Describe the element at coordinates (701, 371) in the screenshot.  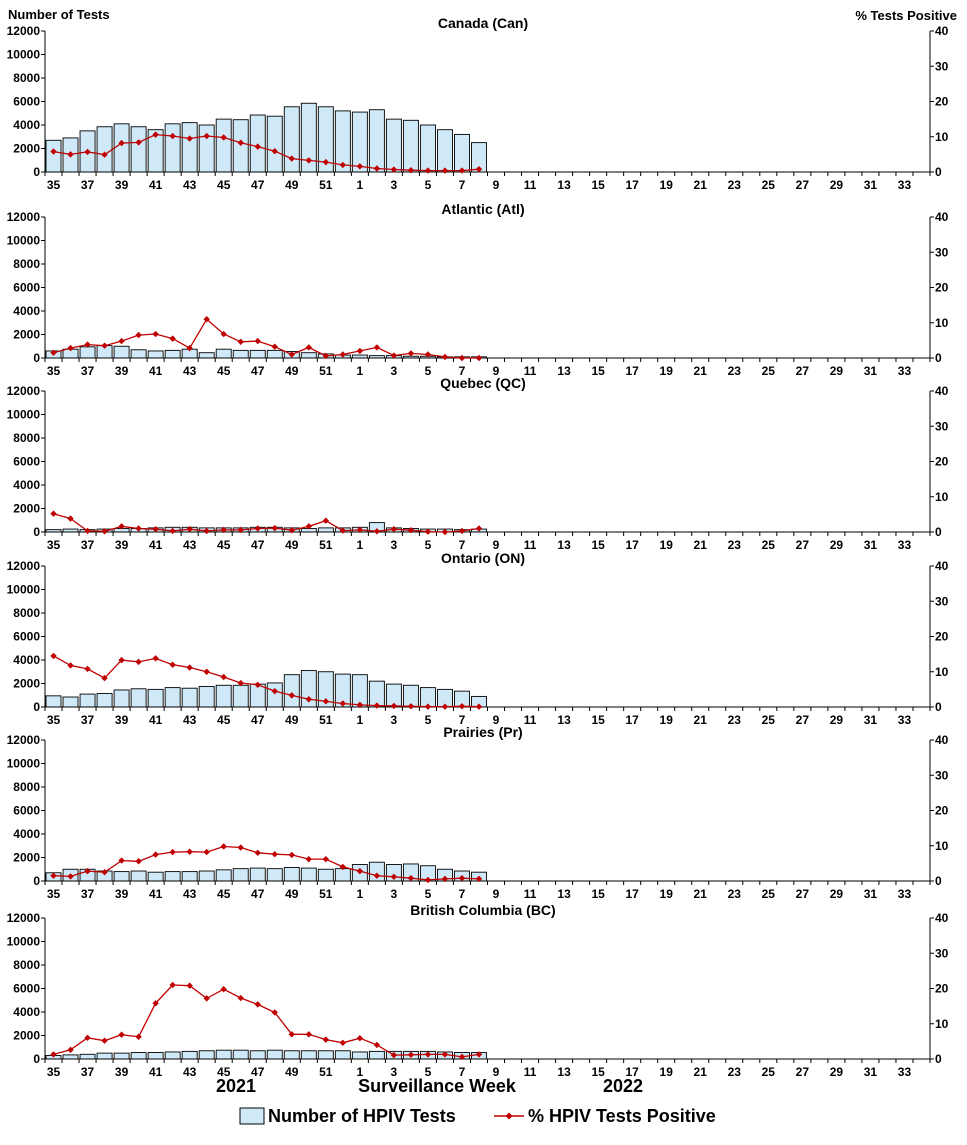
I see `x-tick-label: 21` at that location.